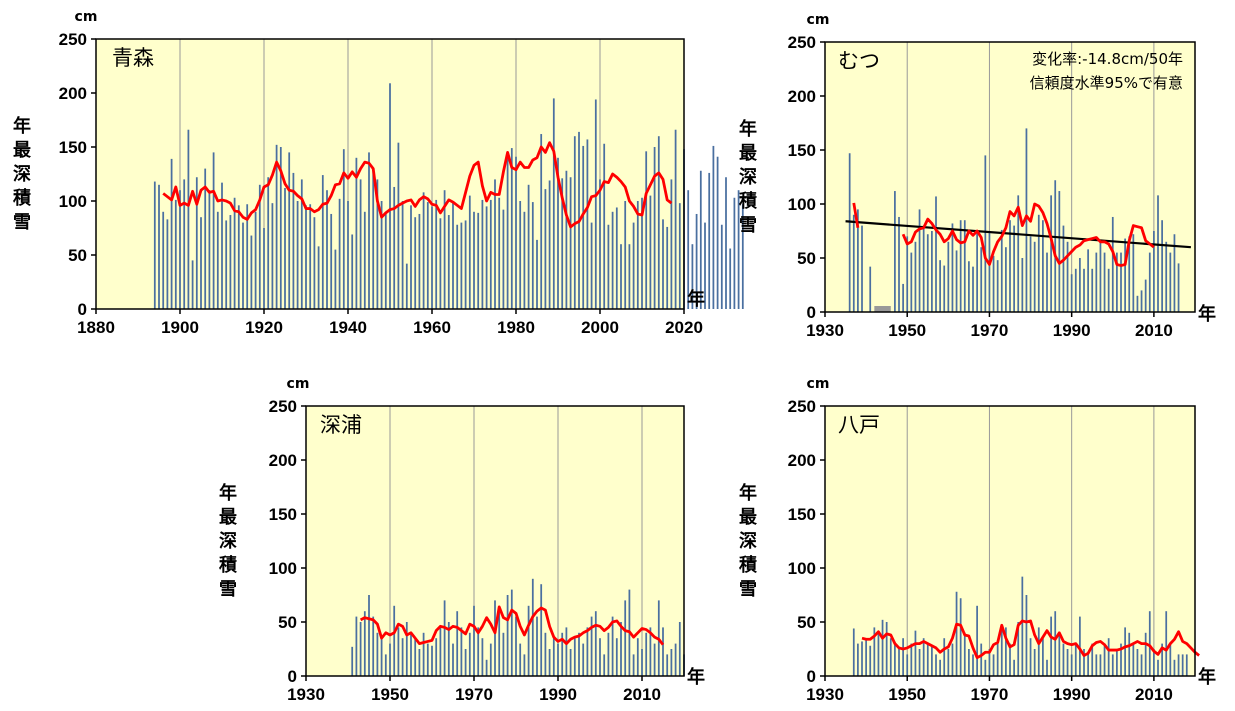 This screenshot has height=711, width=1235. I want to click on bar-1947, so click(377, 244).